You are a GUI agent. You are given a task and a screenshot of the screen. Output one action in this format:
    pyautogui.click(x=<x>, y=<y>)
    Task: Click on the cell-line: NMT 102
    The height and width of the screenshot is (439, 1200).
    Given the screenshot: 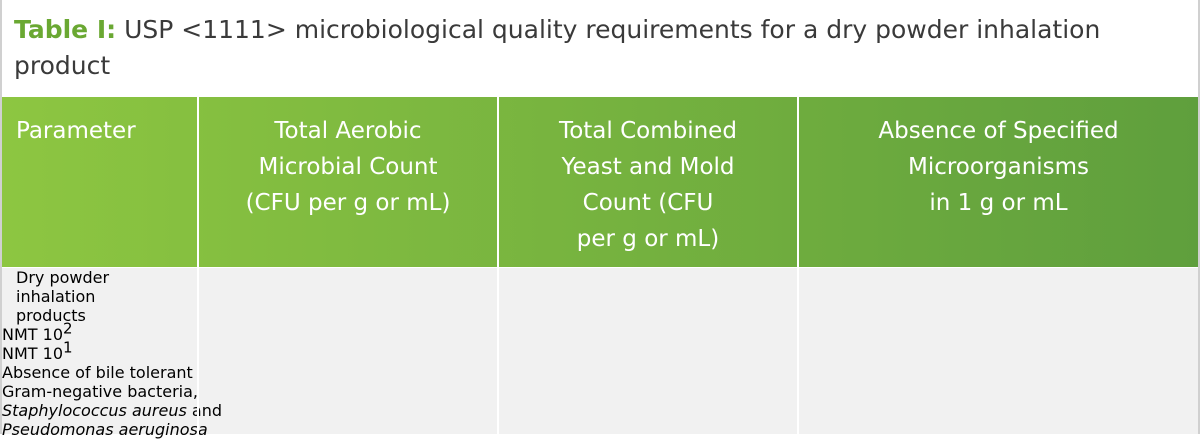 What is the action you would take?
    pyautogui.click(x=151, y=332)
    